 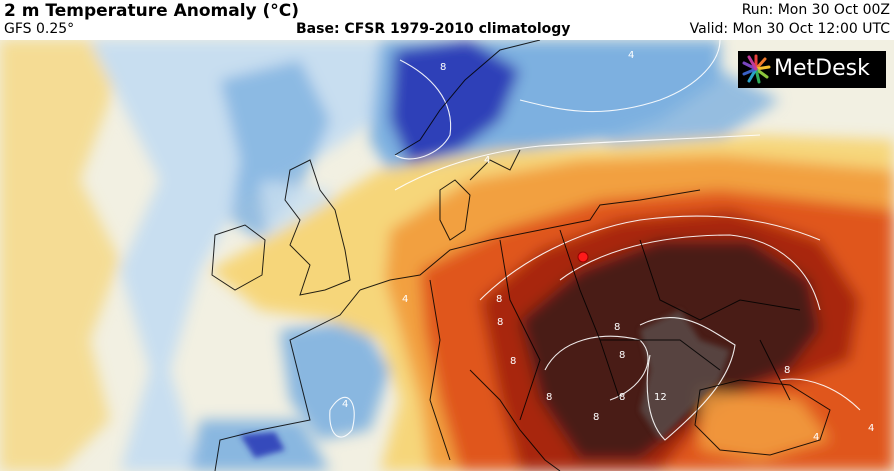 I want to click on coastline-italy, so click(x=515, y=420).